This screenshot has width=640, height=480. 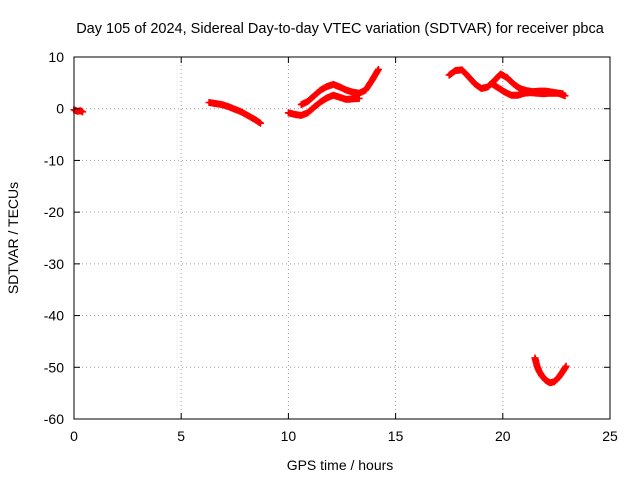 What do you see at coordinates (344, 436) in the screenshot?
I see `x-axis-tick-labels: 0 5 10 15 20 25` at bounding box center [344, 436].